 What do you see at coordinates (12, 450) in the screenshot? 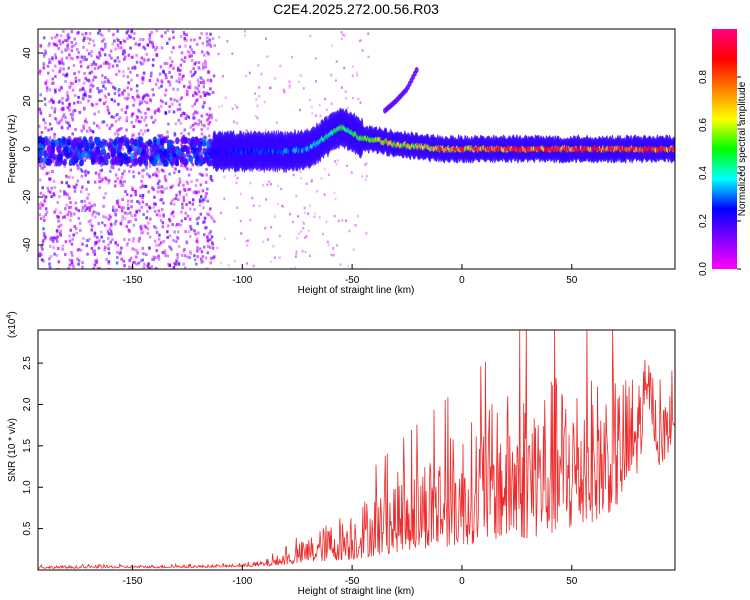
I see `snr-y-axis-label: SNR (10 * v/v)` at bounding box center [12, 450].